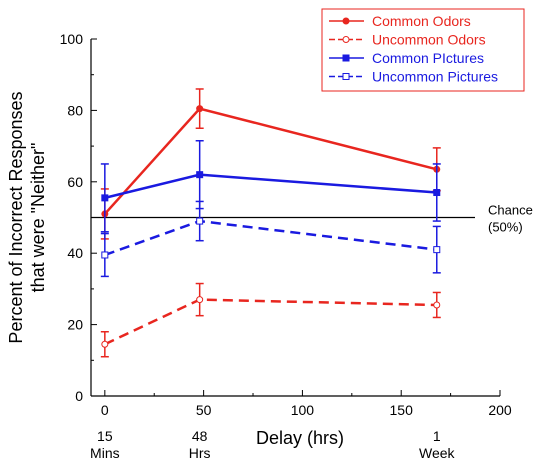  What do you see at coordinates (75, 110) in the screenshot?
I see `y-tick-label: 80` at bounding box center [75, 110].